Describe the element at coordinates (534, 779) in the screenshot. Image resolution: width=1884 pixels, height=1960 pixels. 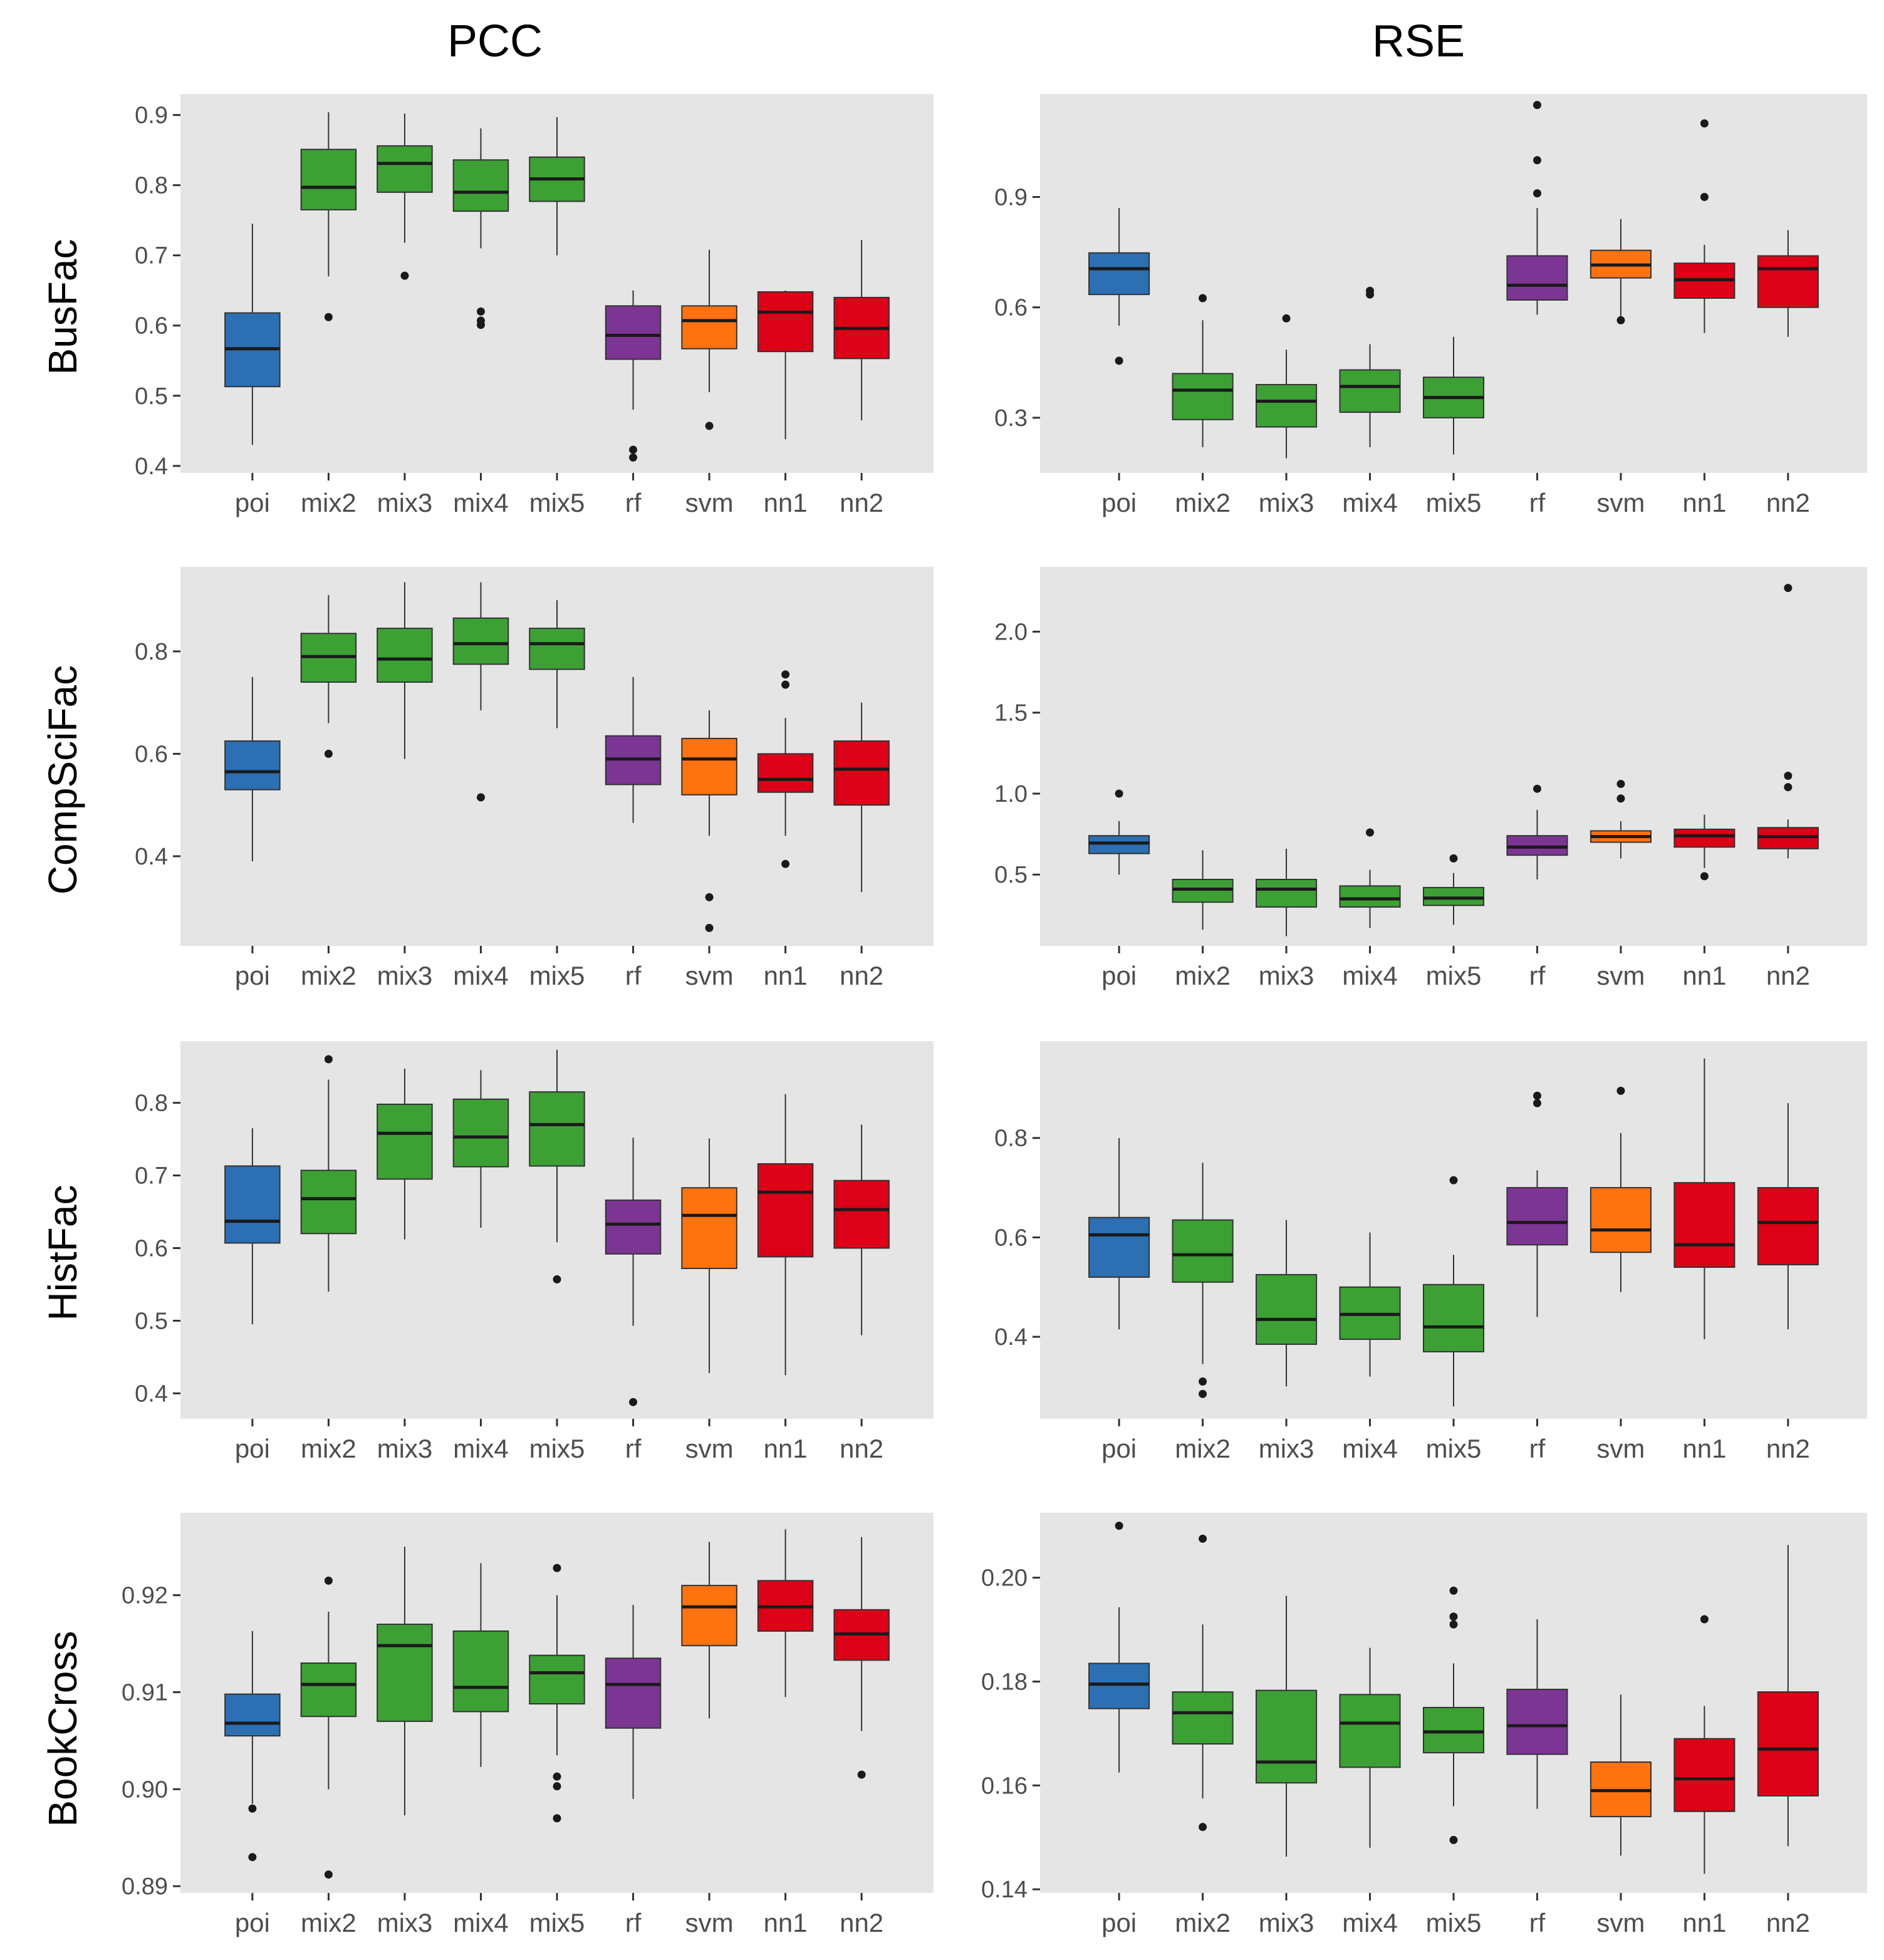
I see `panel-compscifac-pcc: 0.4 0.6 0.8 poi mix2 mix3 mix4 mix5 rf svm nn1 nn2` at that location.